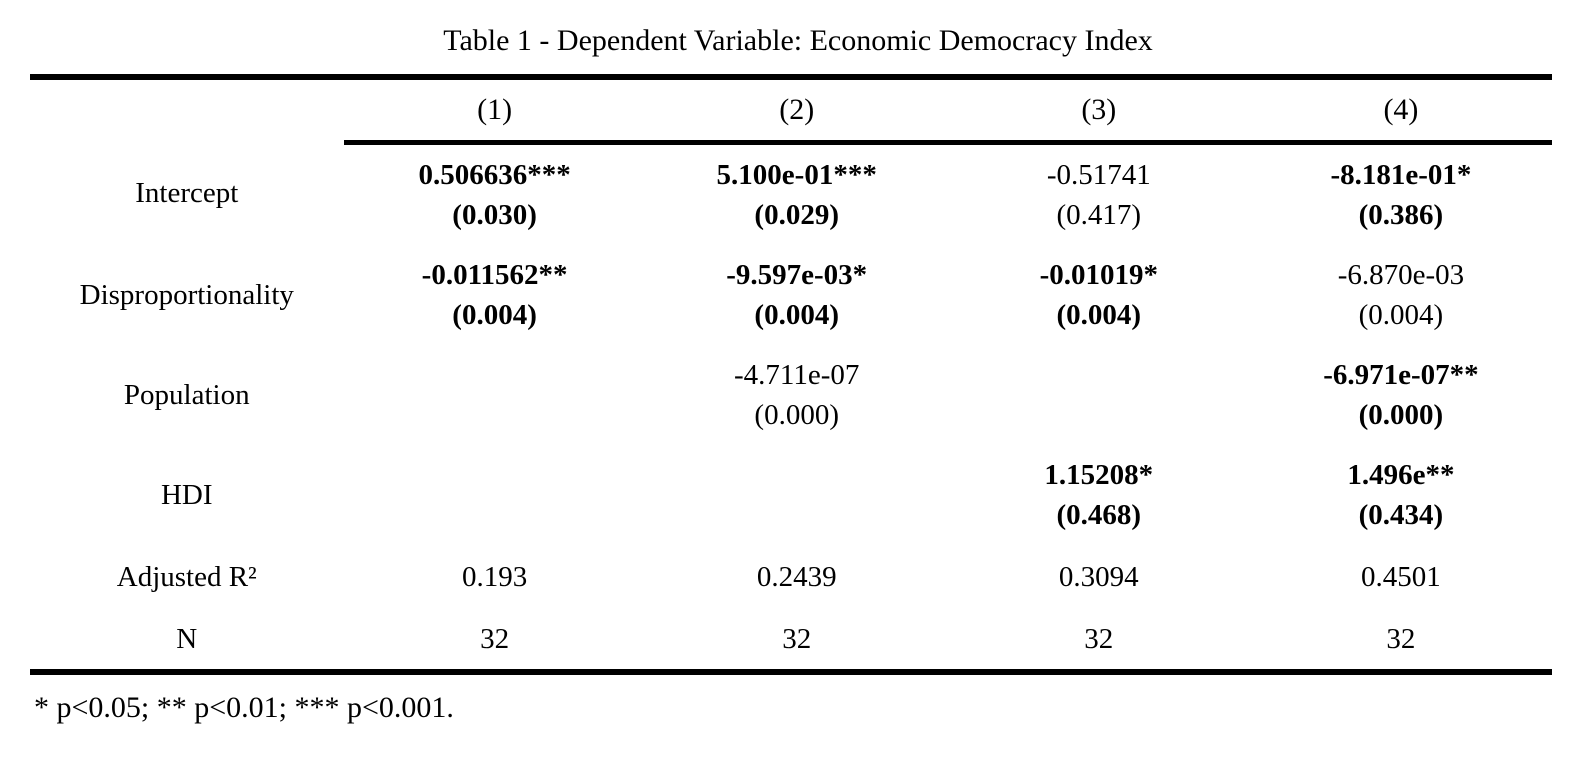 The width and height of the screenshot is (1596, 780). Describe the element at coordinates (494, 215) in the screenshot. I see `std-error-value: (0.030)` at that location.